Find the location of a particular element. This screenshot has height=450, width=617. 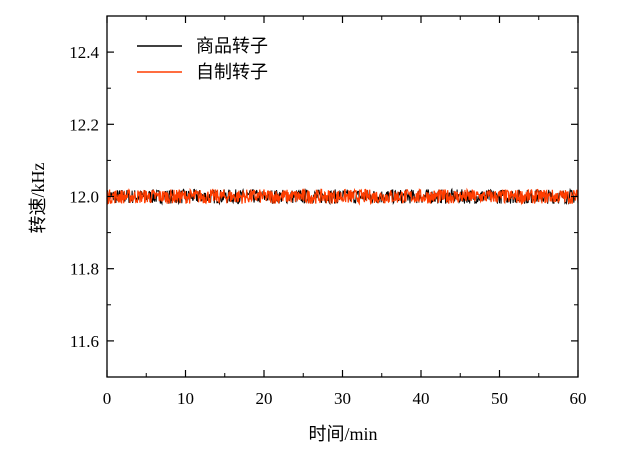

x-tick-label: 30 is located at coordinates (342, 398).